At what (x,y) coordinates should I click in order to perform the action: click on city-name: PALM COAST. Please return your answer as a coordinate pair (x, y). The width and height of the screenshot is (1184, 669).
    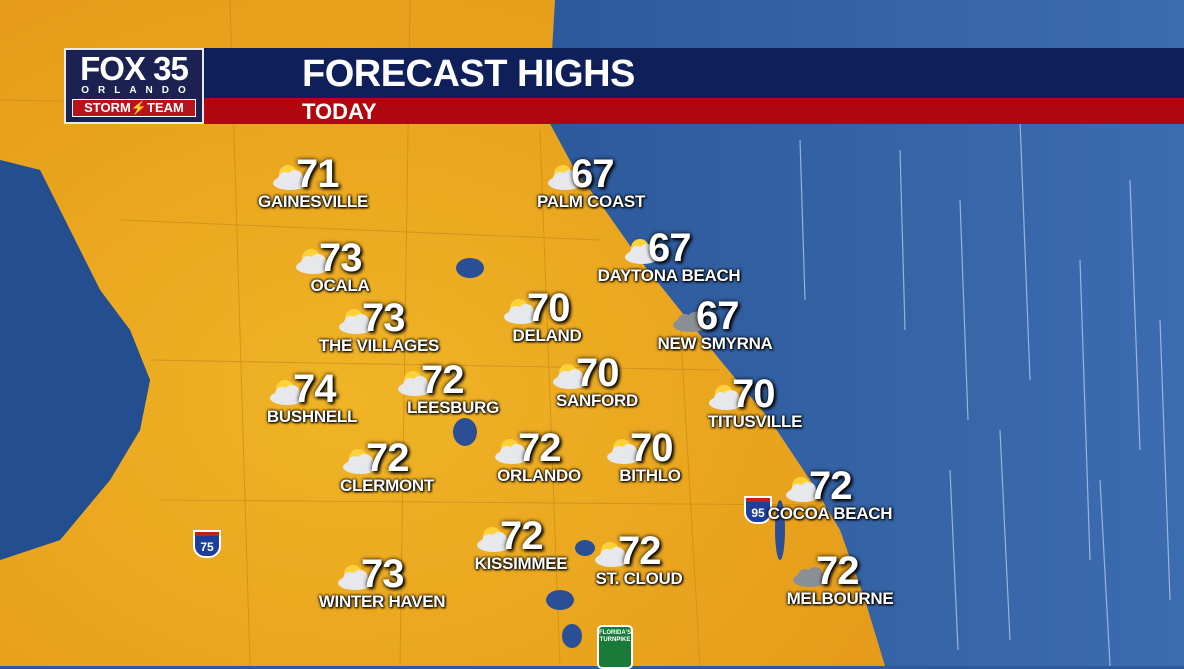
    Looking at the image, I should click on (591, 201).